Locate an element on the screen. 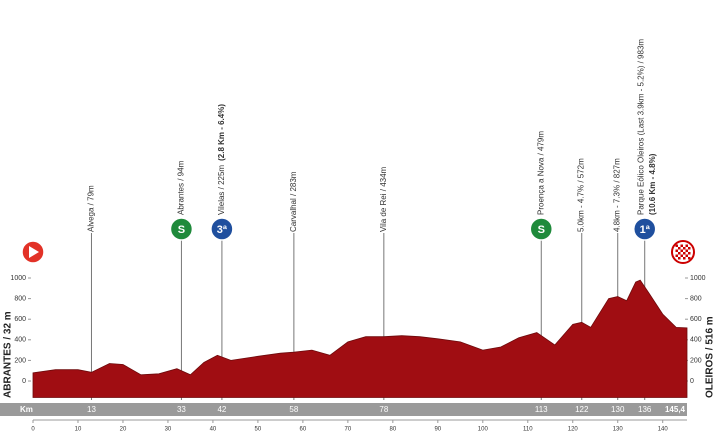  y-tick-label: 800 is located at coordinates (20, 298).